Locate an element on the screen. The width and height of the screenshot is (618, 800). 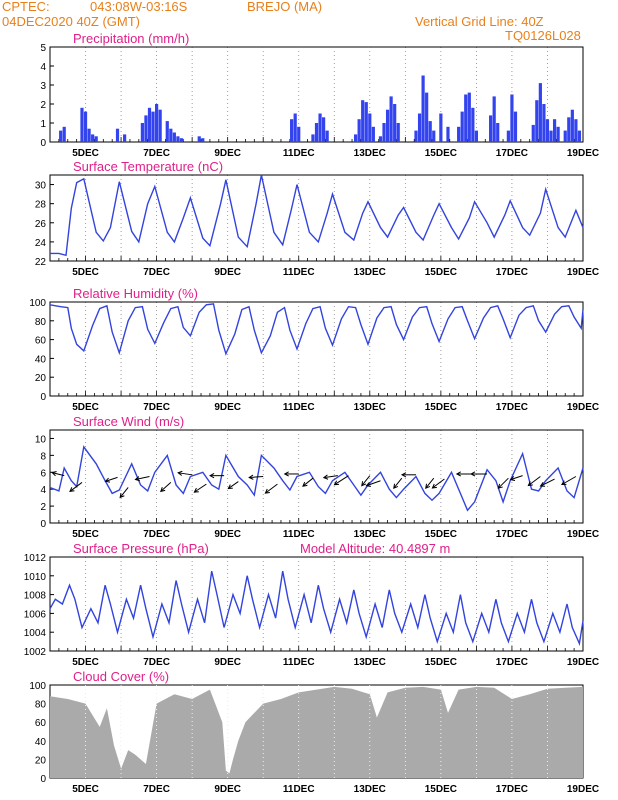
x-tick-label: 15DEC is located at coordinates (441, 789).